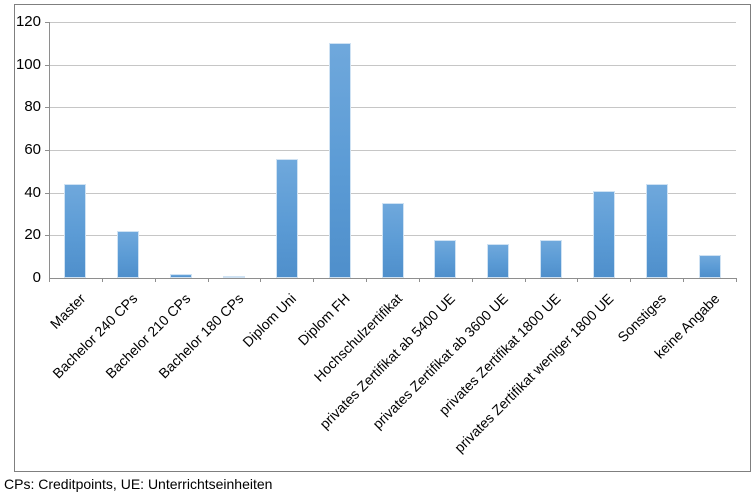 The height and width of the screenshot is (495, 756). What do you see at coordinates (32, 235) in the screenshot?
I see `y-tick-label: 20` at bounding box center [32, 235].